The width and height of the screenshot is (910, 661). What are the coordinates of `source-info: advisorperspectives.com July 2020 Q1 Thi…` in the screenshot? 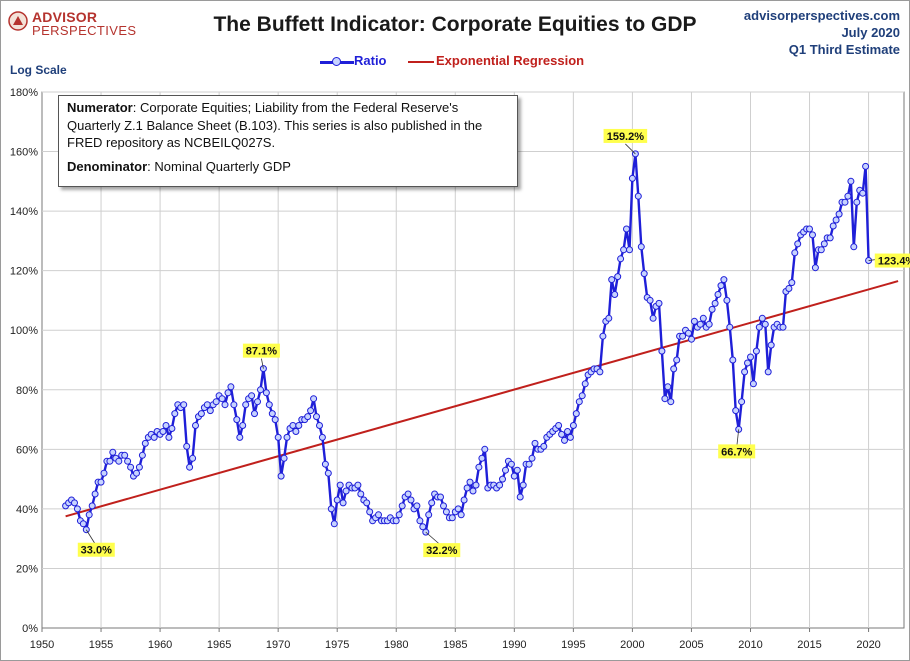 It's located at (822, 32).